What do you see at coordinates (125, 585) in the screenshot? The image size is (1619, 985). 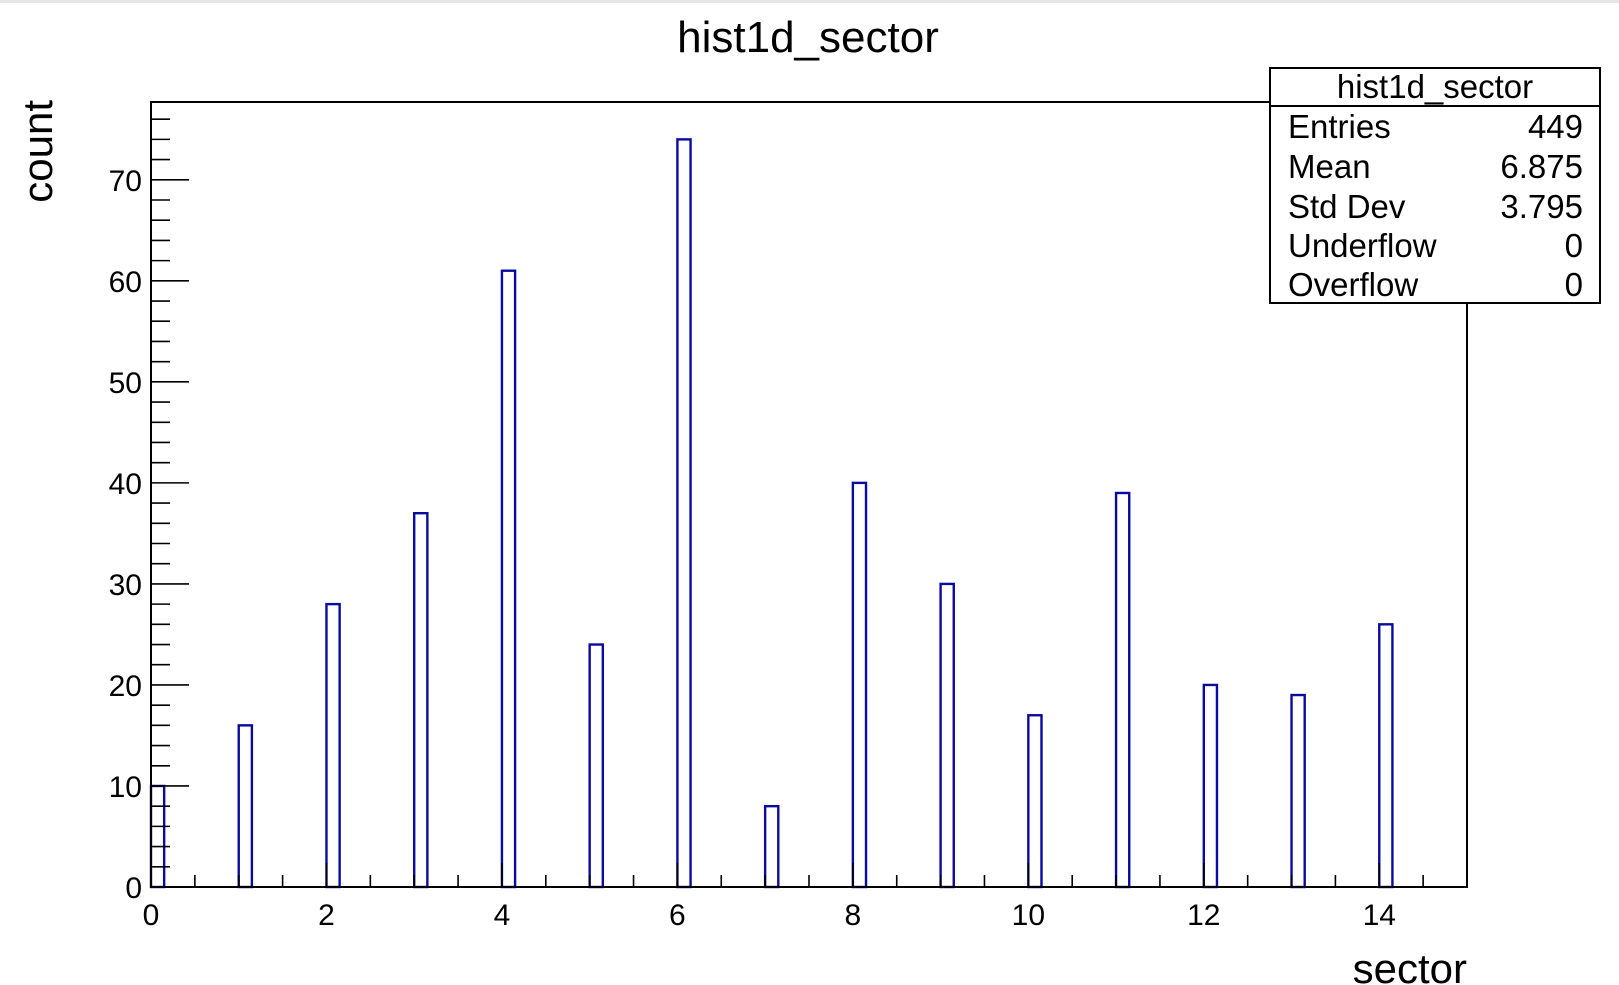 I see `y-tick-label-30: 30` at bounding box center [125, 585].